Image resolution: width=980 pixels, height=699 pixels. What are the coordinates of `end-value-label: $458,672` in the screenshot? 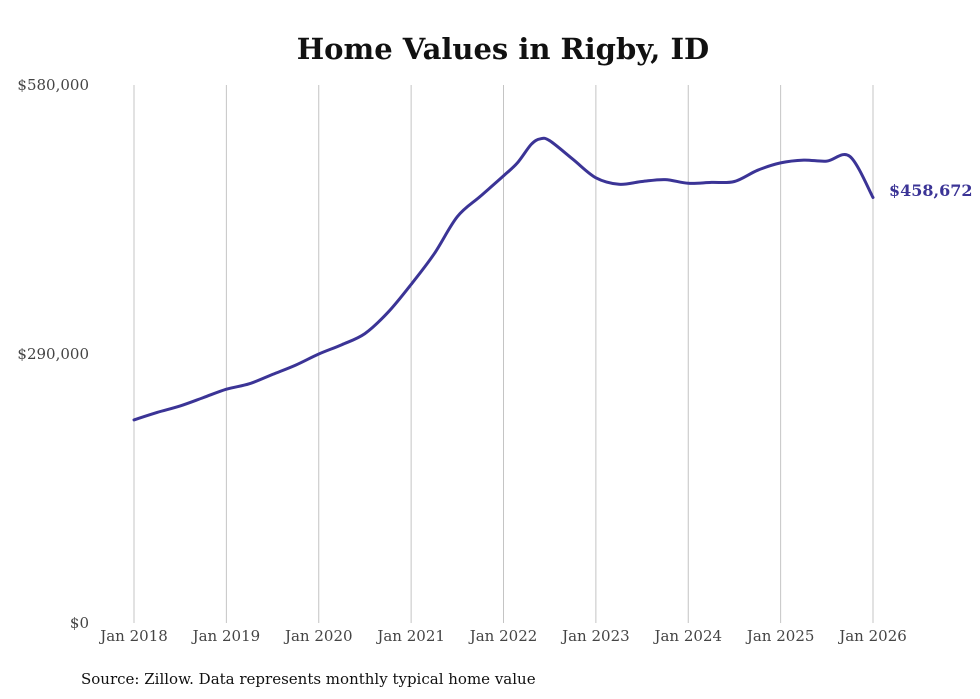 It's located at (931, 190).